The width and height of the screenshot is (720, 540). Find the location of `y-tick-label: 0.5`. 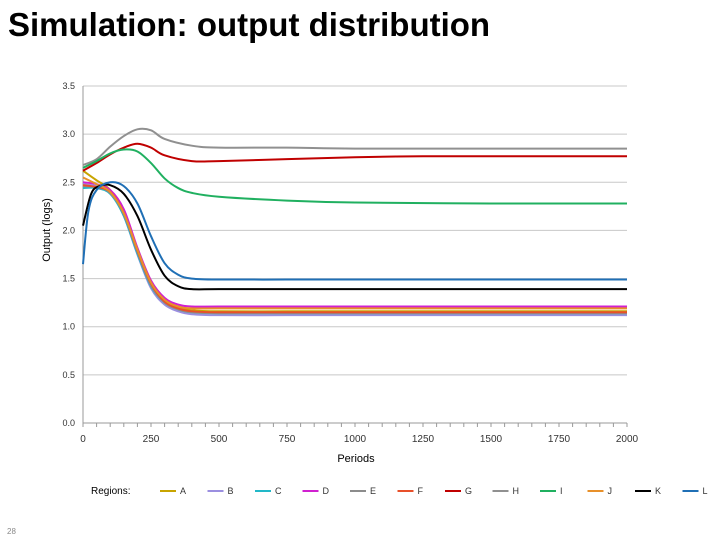

y-tick-label: 0.5 is located at coordinates (68, 375).